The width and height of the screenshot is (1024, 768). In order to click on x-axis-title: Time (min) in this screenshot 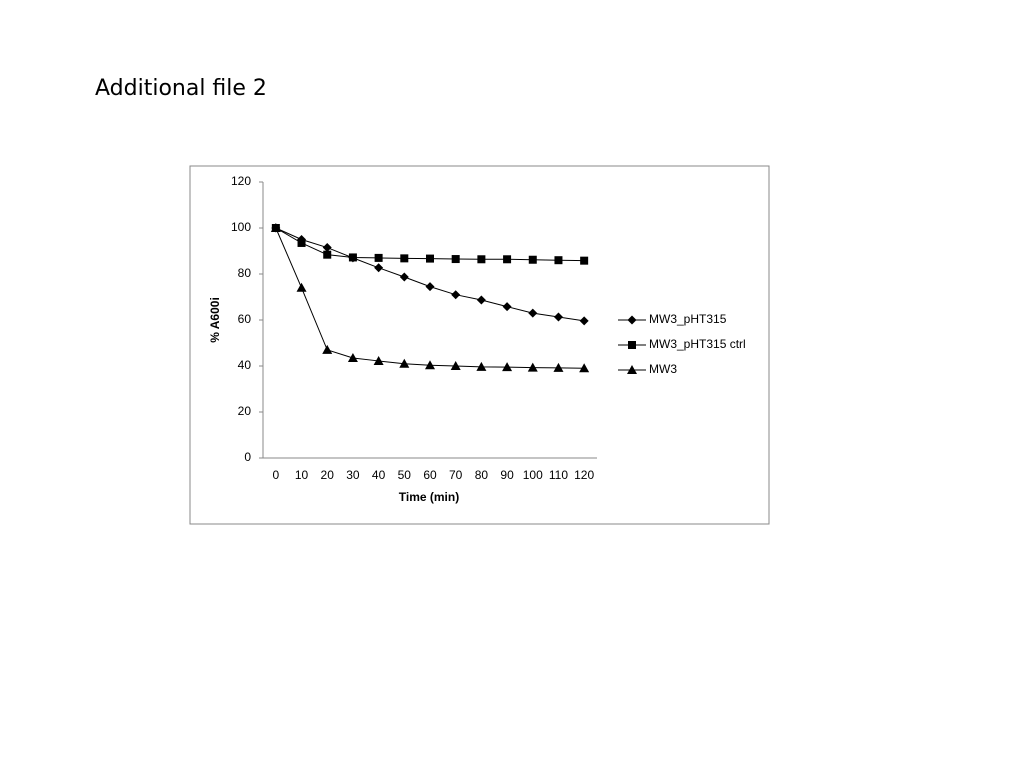, I will do `click(429, 497)`.